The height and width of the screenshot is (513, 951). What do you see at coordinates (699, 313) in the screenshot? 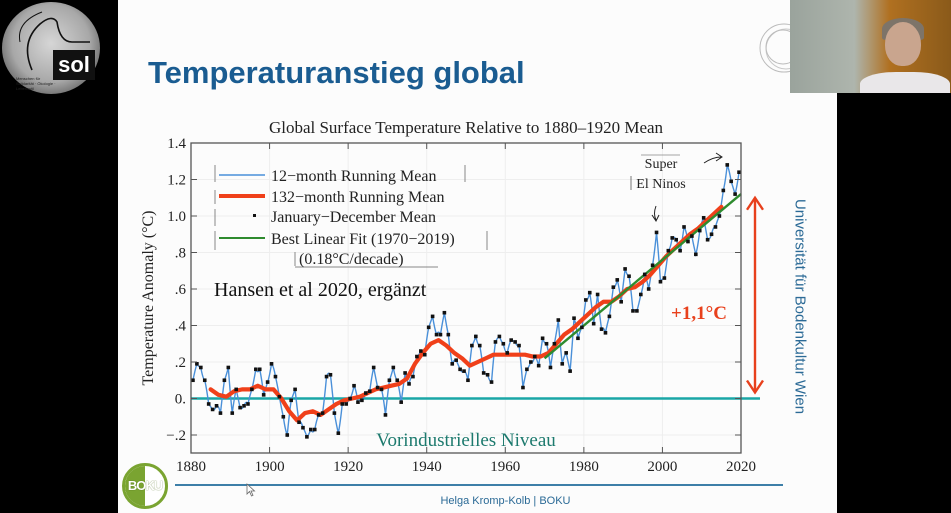
I see `warming-label: +1,1°C` at bounding box center [699, 313].